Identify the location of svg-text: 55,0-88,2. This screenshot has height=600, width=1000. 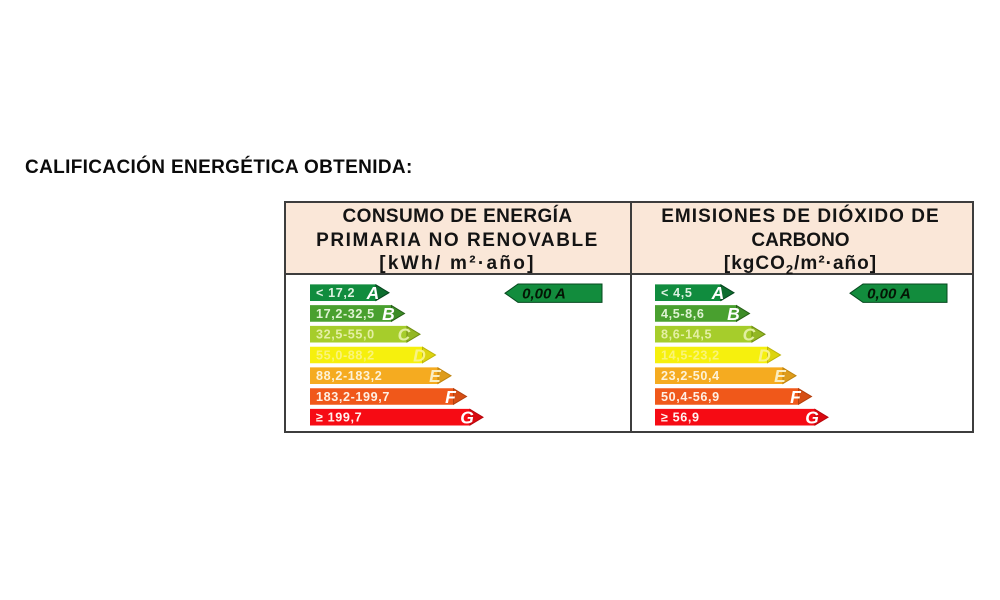
(345, 356).